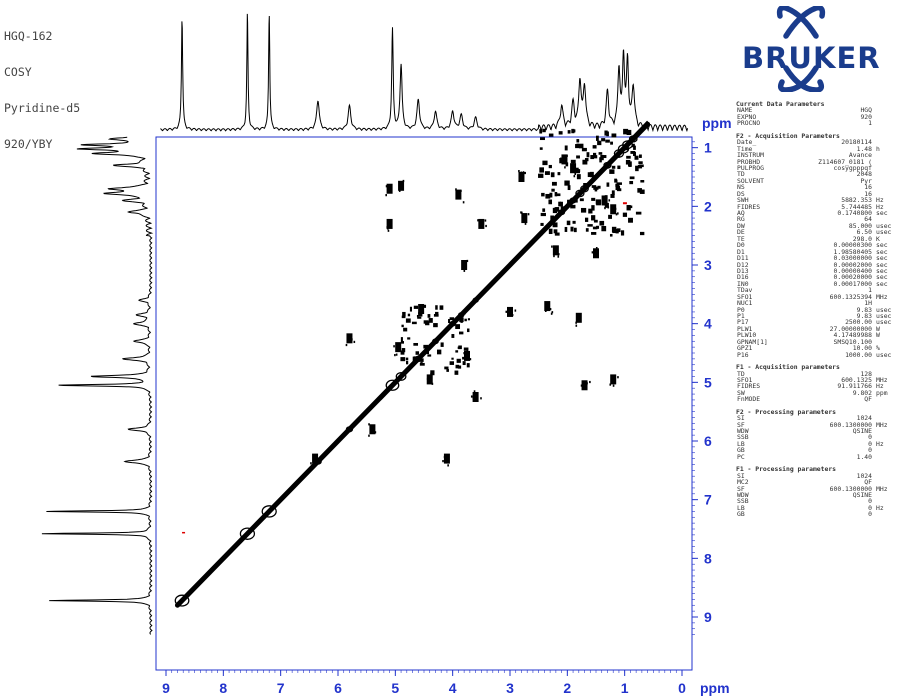 The height and width of the screenshot is (697, 906). What do you see at coordinates (852, 258) in the screenshot?
I see `param-value: 0.03000000` at bounding box center [852, 258].